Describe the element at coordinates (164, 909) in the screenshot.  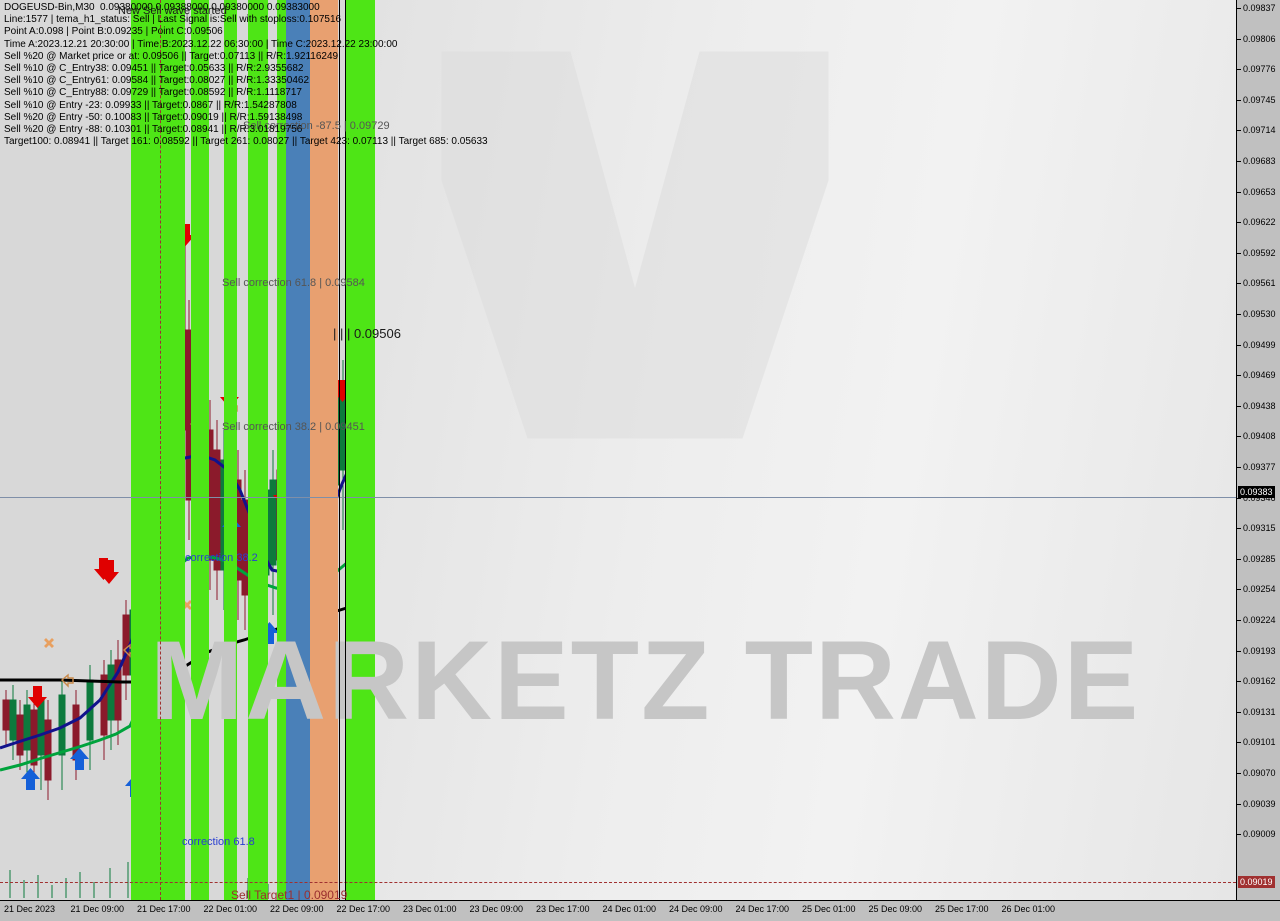
I see `time-tick-label: 21 Dec 17:00` at that location.